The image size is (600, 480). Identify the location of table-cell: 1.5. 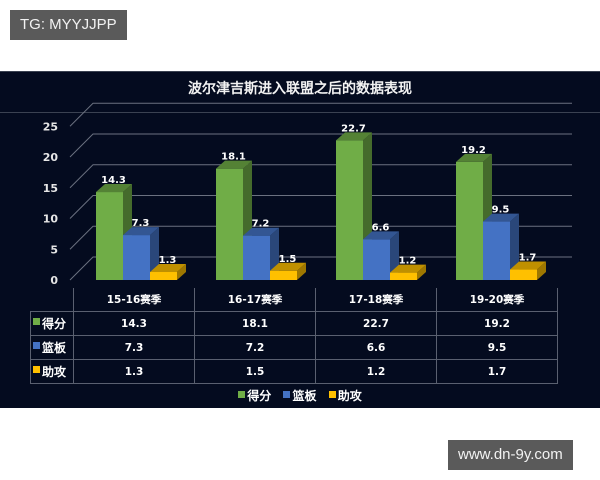
(255, 371).